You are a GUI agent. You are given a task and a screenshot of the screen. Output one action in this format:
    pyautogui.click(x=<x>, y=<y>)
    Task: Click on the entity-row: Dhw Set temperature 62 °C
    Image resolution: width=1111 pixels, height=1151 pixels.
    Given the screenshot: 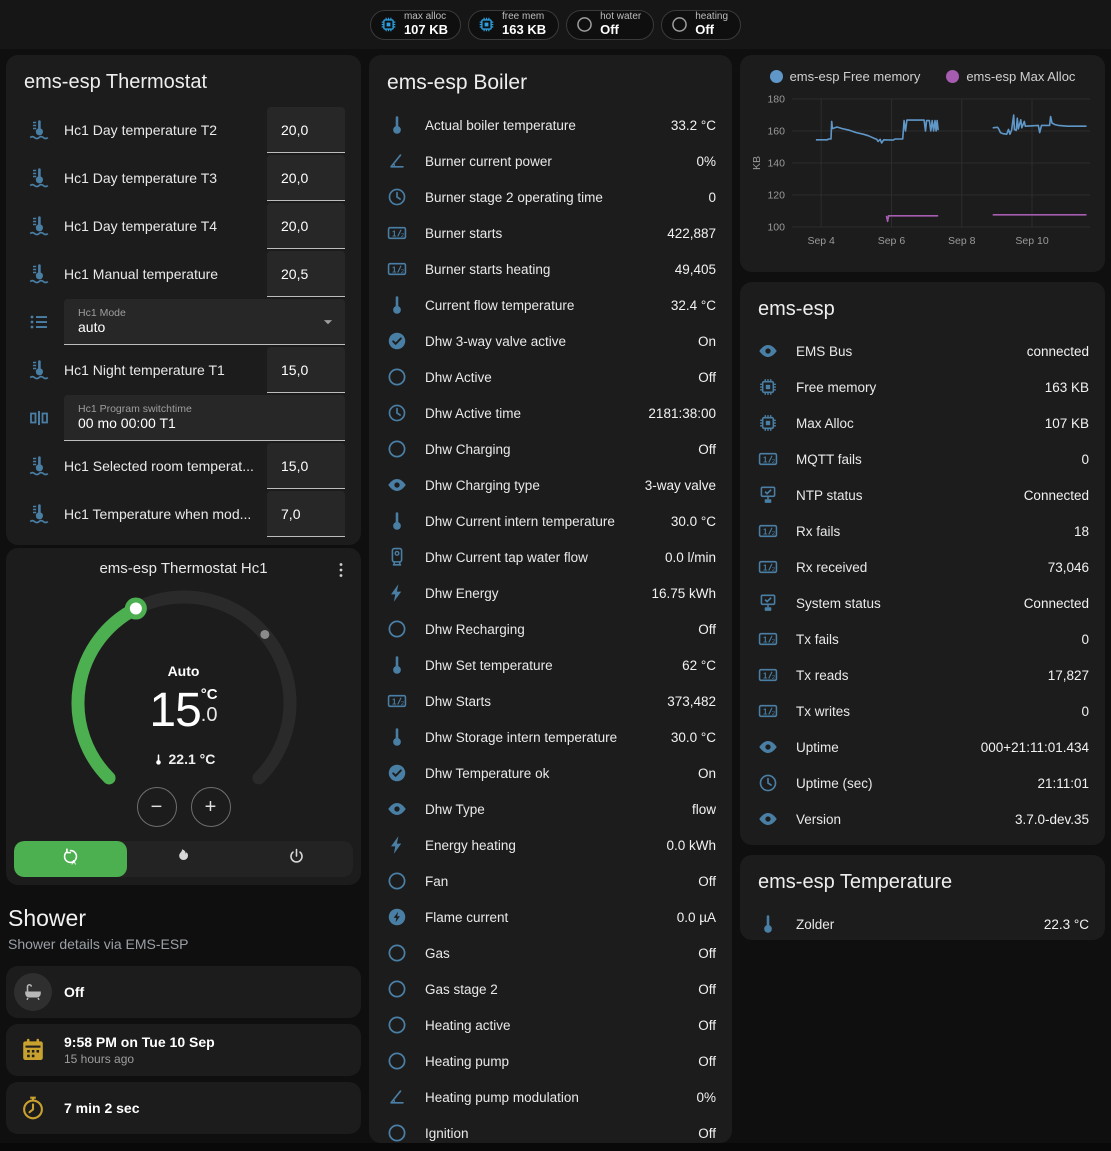 What is the action you would take?
    pyautogui.click(x=550, y=665)
    